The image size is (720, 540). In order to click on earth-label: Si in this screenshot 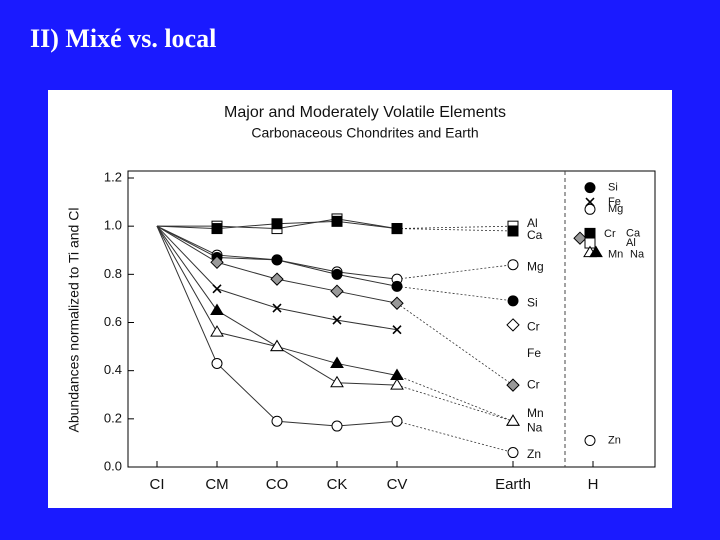, I will do `click(532, 302)`.